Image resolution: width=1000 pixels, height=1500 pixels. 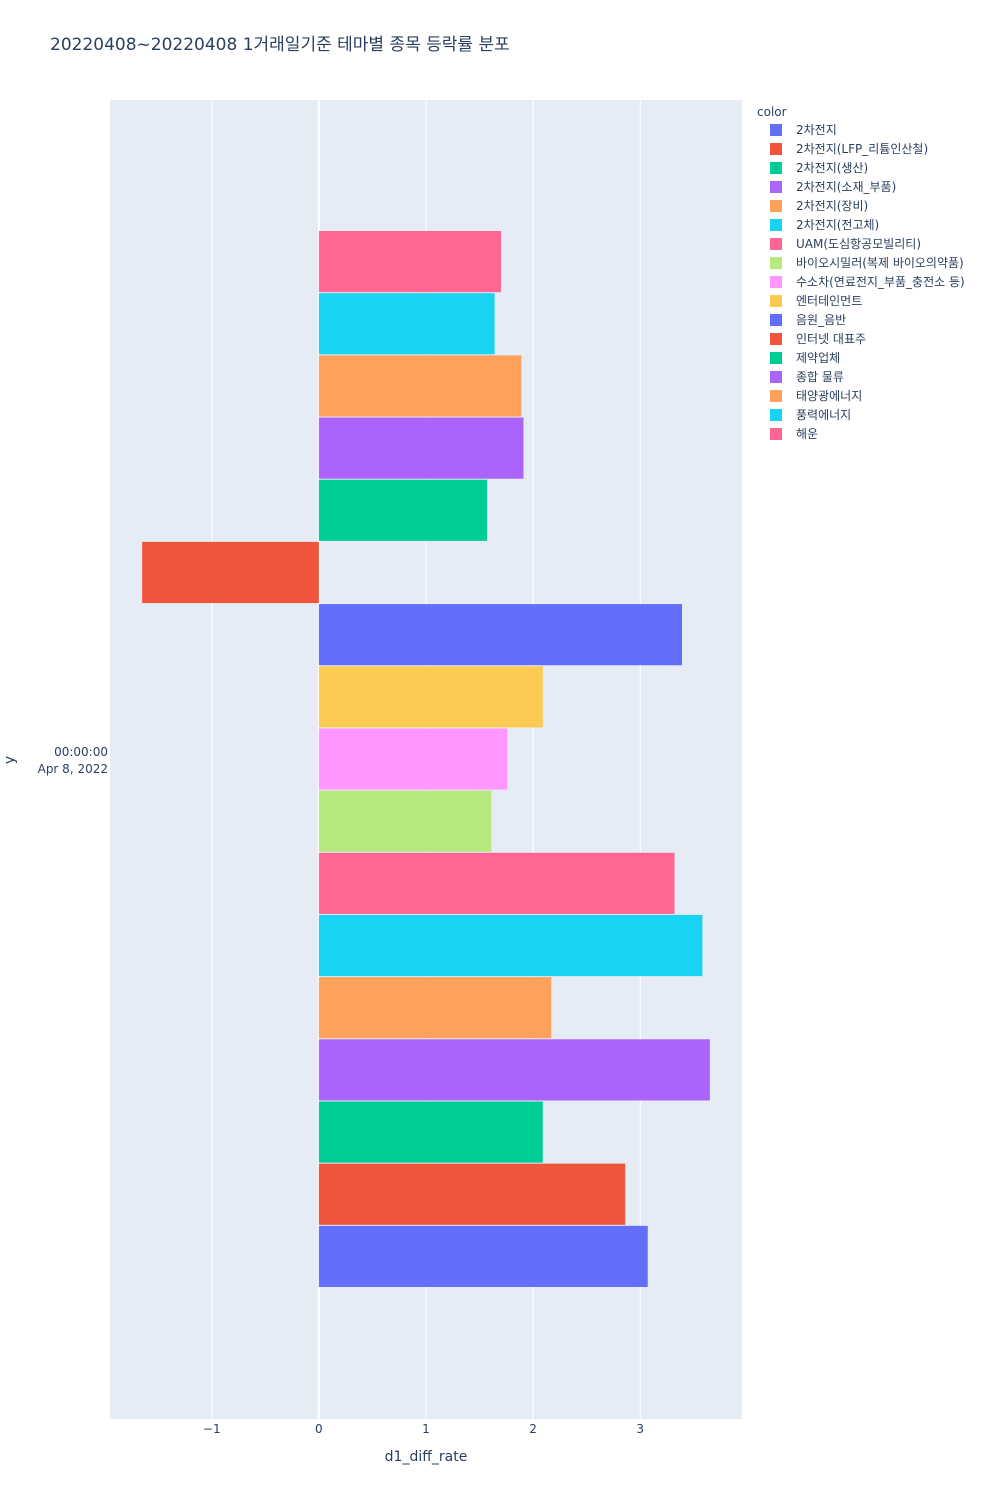 What do you see at coordinates (81, 752) in the screenshot?
I see `y-tick-label-time: 00:00:00` at bounding box center [81, 752].